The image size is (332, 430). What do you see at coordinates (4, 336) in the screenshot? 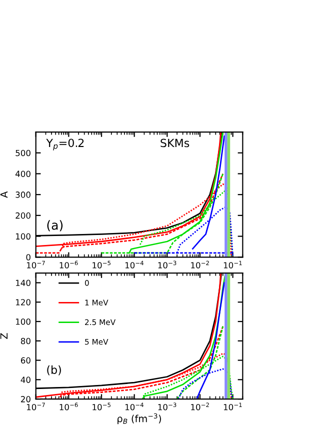
I see `y-axis-title: Z` at bounding box center [4, 336].